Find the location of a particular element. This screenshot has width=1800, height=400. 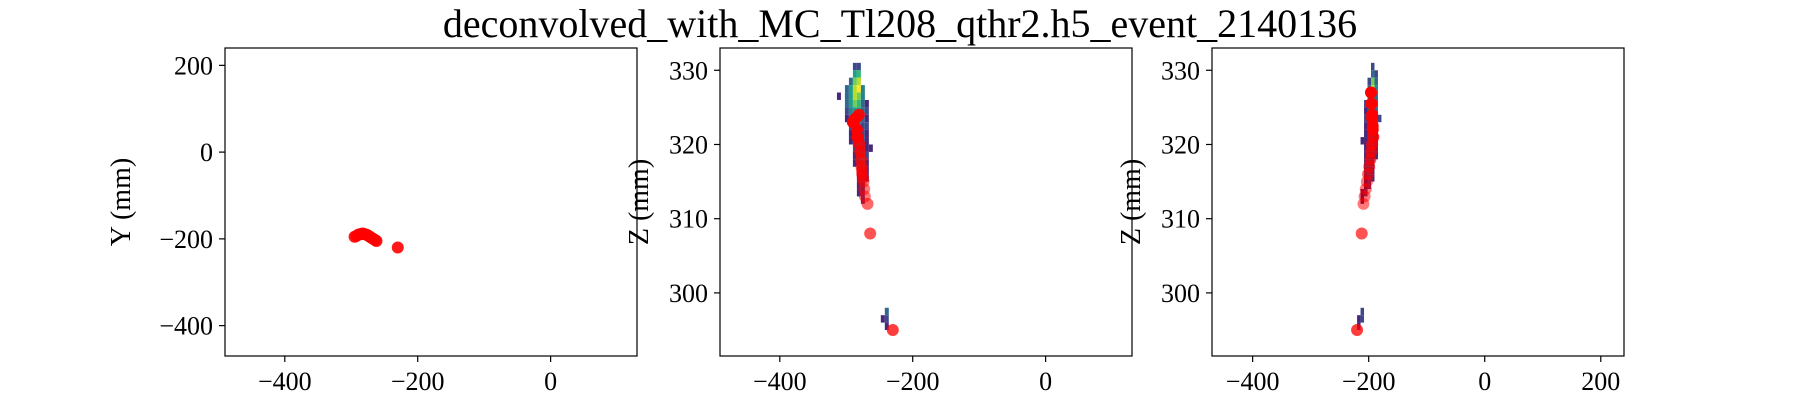

x-tick-label: 200 is located at coordinates (1600, 381).